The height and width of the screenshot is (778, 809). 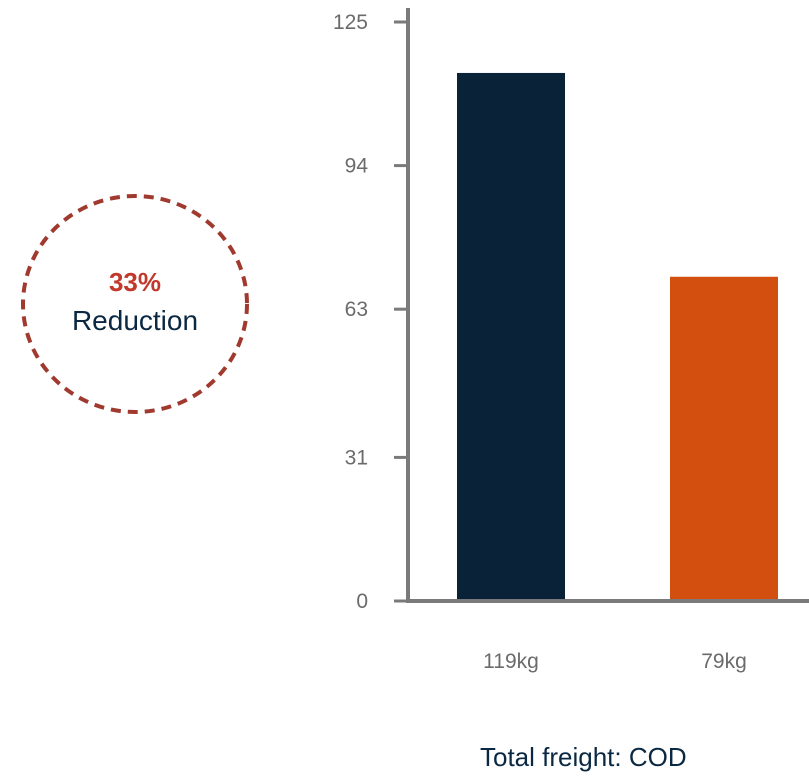 I want to click on reduction-badge: 33% Reduction, so click(x=135, y=304).